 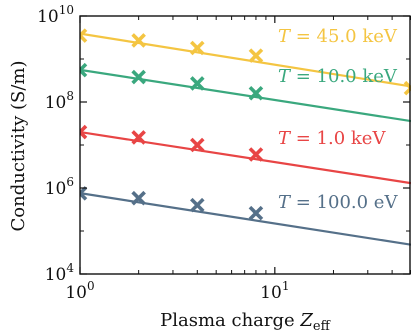 What do you see at coordinates (60, 273) in the screenshot?
I see `y-tick-label-1: 10⁴` at bounding box center [60, 273].